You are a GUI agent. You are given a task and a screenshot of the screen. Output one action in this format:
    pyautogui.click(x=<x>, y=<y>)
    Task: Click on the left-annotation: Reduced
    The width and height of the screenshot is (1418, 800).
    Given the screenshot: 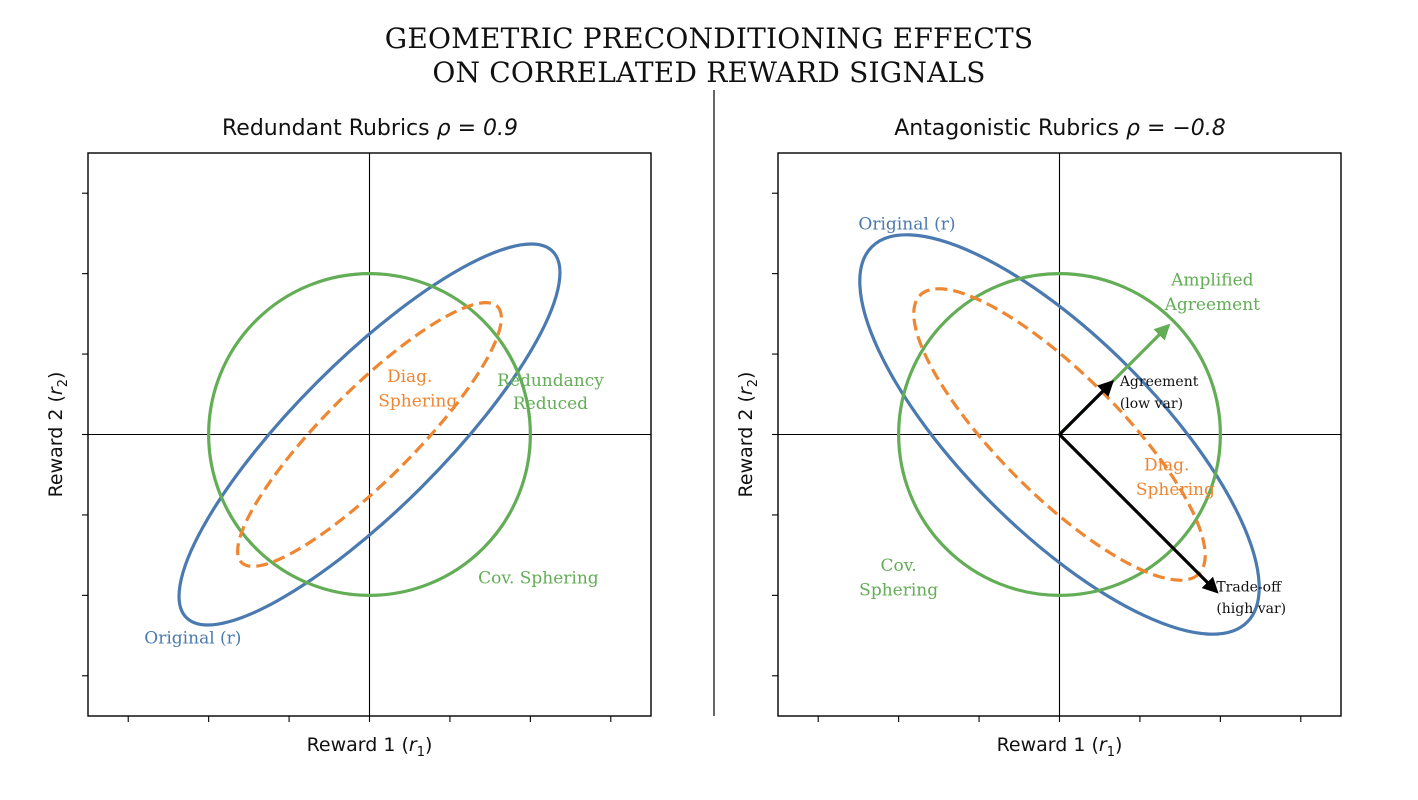 What is the action you would take?
    pyautogui.click(x=550, y=404)
    